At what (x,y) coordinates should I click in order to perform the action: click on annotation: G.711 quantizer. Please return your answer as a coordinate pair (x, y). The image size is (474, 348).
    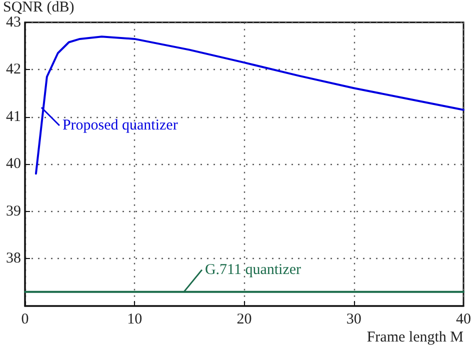
    Looking at the image, I should click on (253, 270).